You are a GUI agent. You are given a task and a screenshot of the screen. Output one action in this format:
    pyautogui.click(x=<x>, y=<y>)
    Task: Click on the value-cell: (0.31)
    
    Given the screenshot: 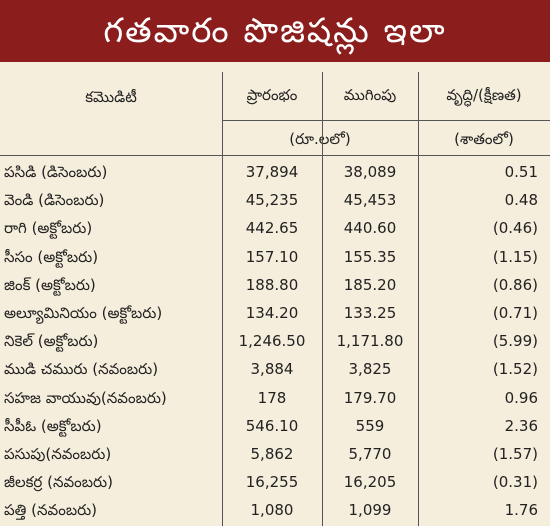 What is the action you would take?
    pyautogui.click(x=515, y=482)
    